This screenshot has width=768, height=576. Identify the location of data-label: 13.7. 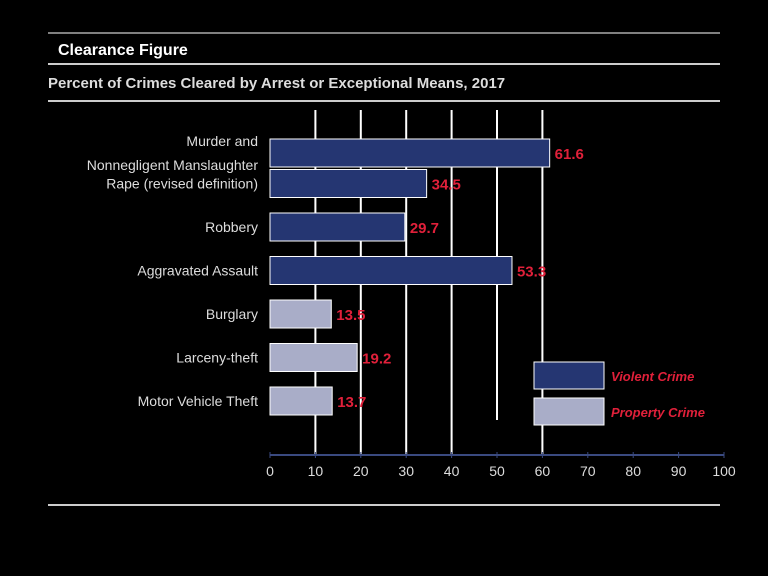
(351, 402).